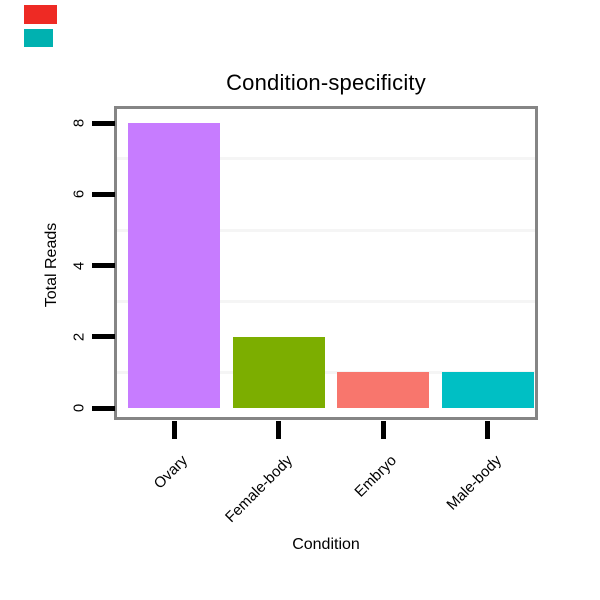  I want to click on x-tick-label: Female-body, so click(258, 489).